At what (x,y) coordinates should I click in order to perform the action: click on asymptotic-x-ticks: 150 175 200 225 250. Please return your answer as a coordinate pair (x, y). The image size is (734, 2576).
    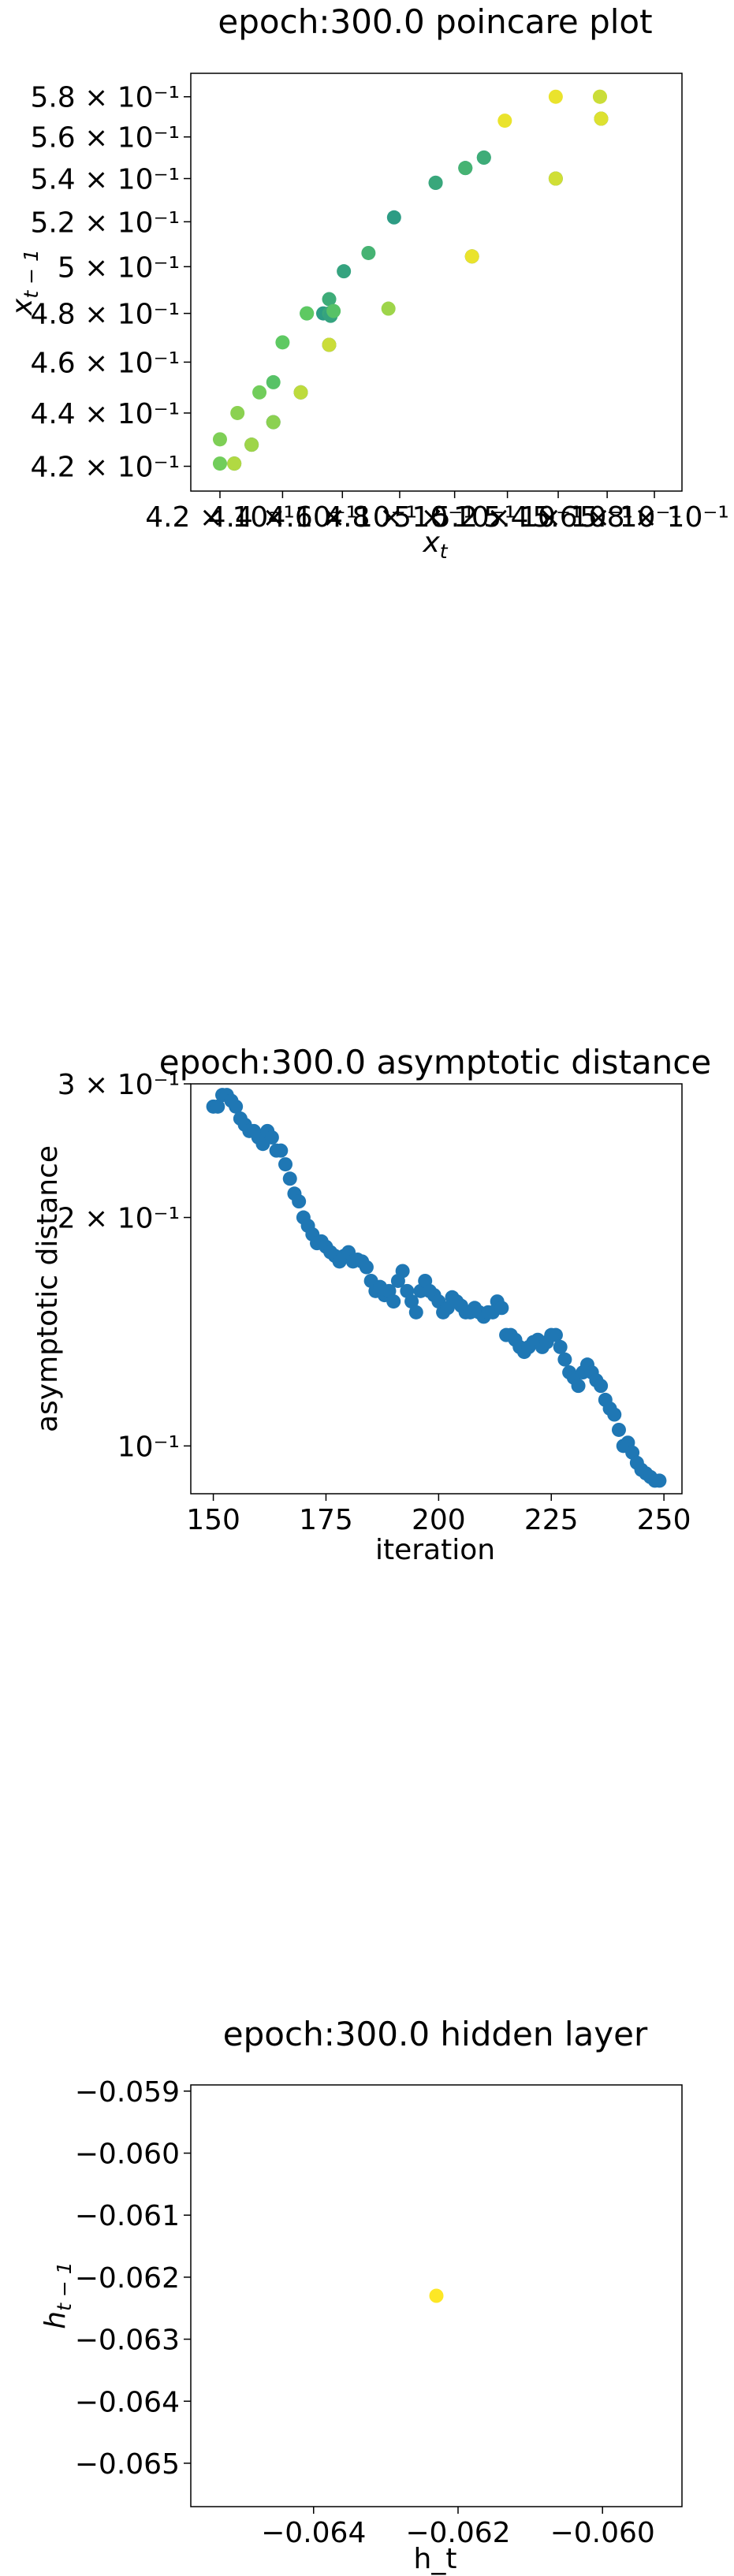
    Looking at the image, I should click on (439, 1515).